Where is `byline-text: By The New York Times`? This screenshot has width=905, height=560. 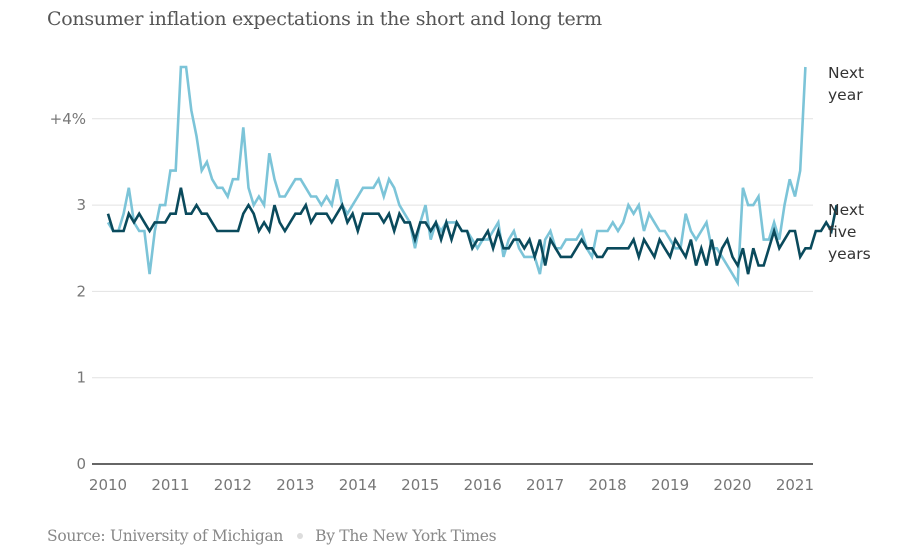 byline-text: By The New York Times is located at coordinates (406, 536).